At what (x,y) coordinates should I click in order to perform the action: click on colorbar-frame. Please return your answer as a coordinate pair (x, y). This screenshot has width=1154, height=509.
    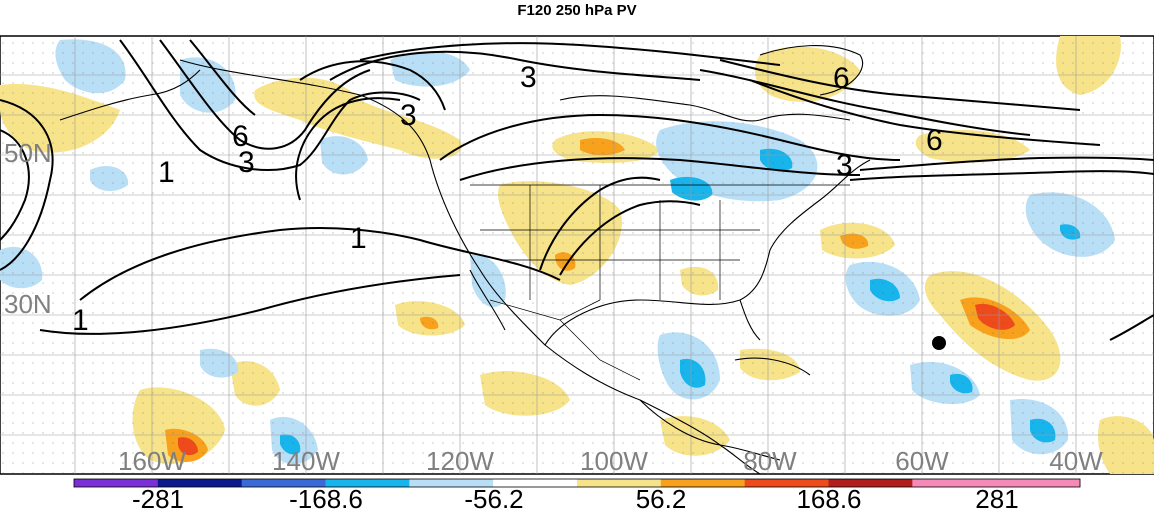
    Looking at the image, I should click on (577, 483).